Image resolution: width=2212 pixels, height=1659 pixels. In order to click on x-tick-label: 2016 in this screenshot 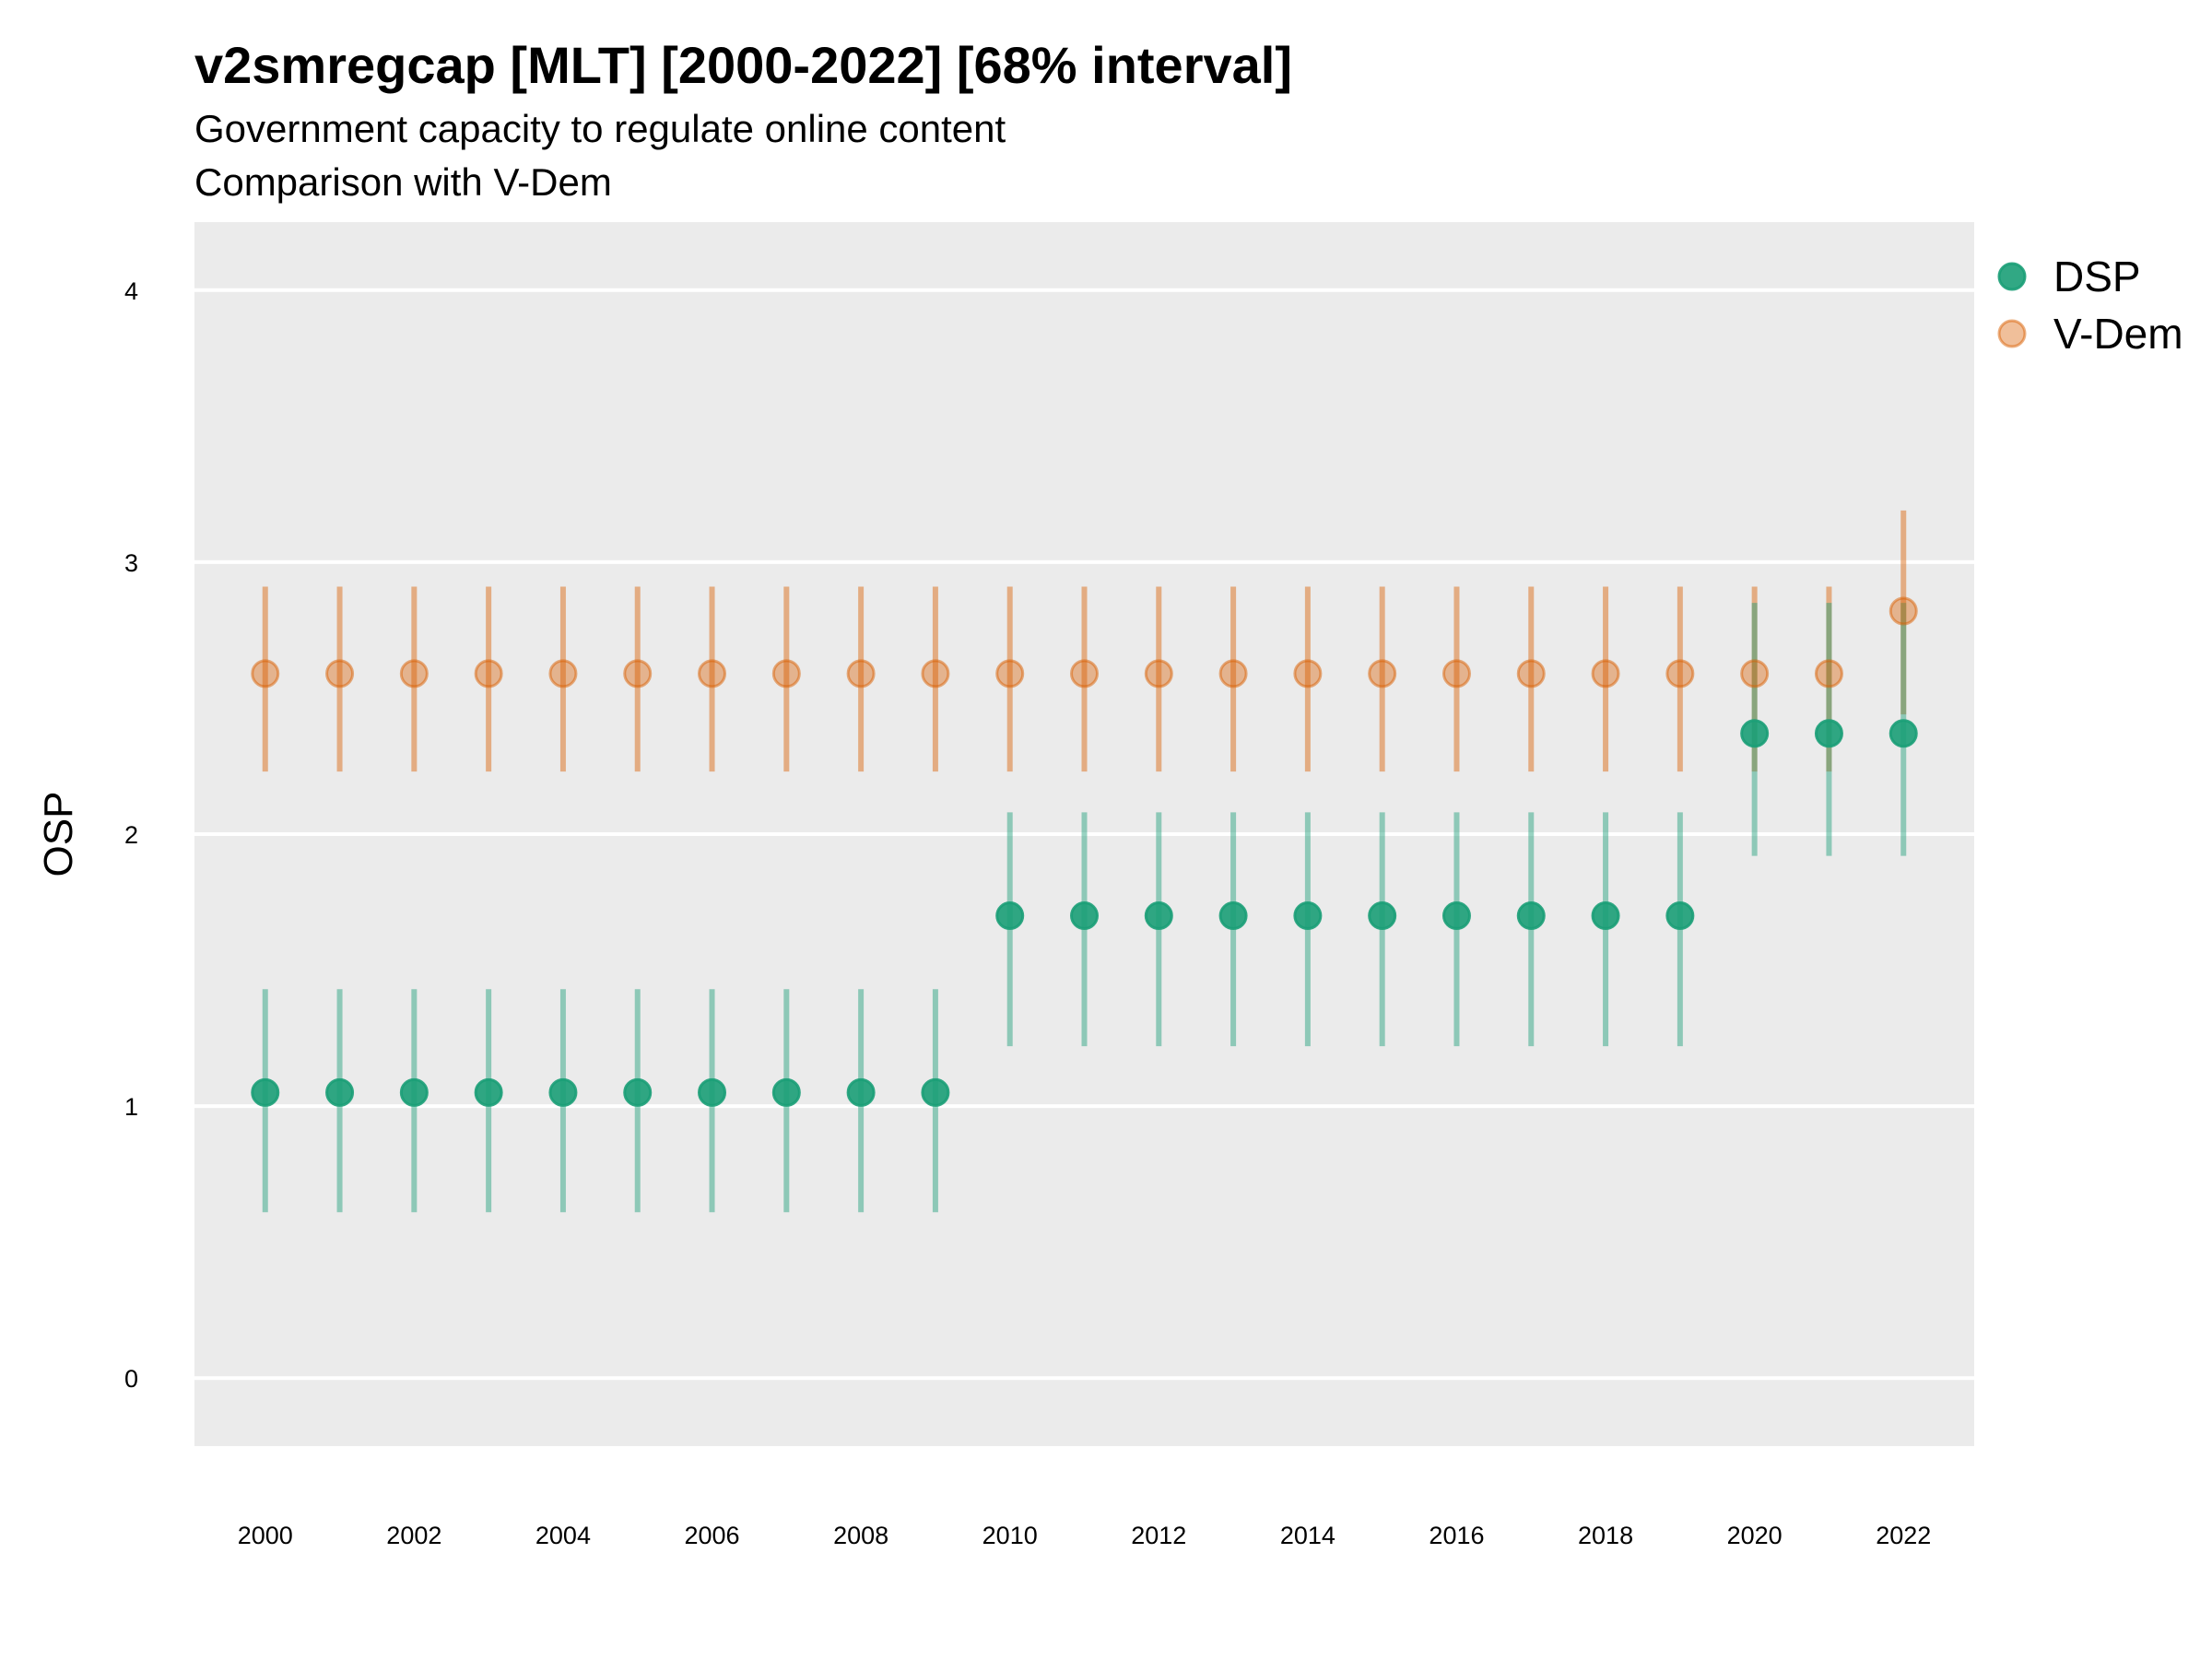, I will do `click(1456, 1535)`.